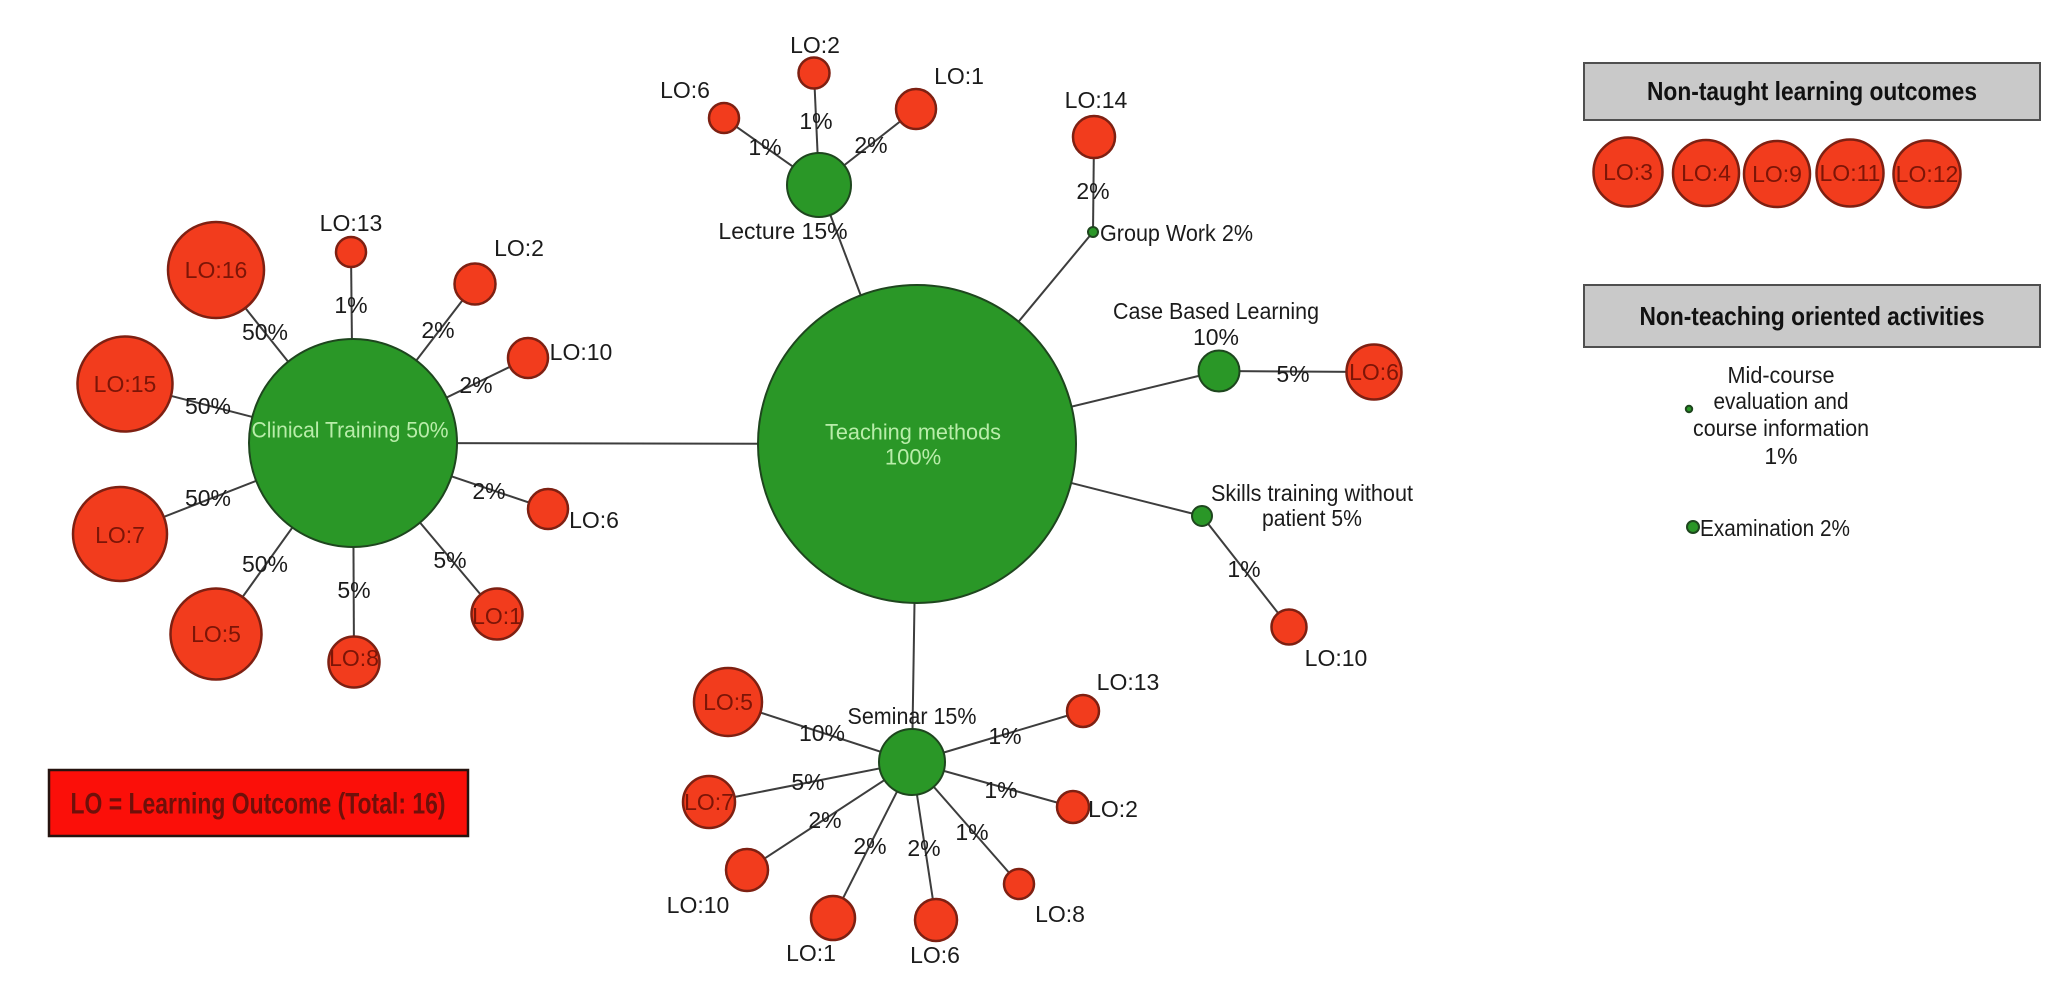 This screenshot has height=1001, width=2059. I want to click on svg-text: evaluation and, so click(1781, 401).